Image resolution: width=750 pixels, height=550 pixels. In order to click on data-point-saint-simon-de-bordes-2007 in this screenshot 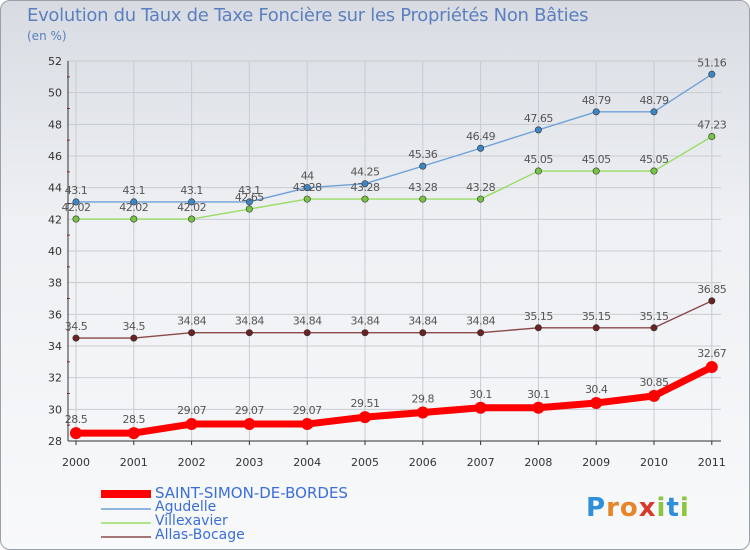, I will do `click(480, 407)`.